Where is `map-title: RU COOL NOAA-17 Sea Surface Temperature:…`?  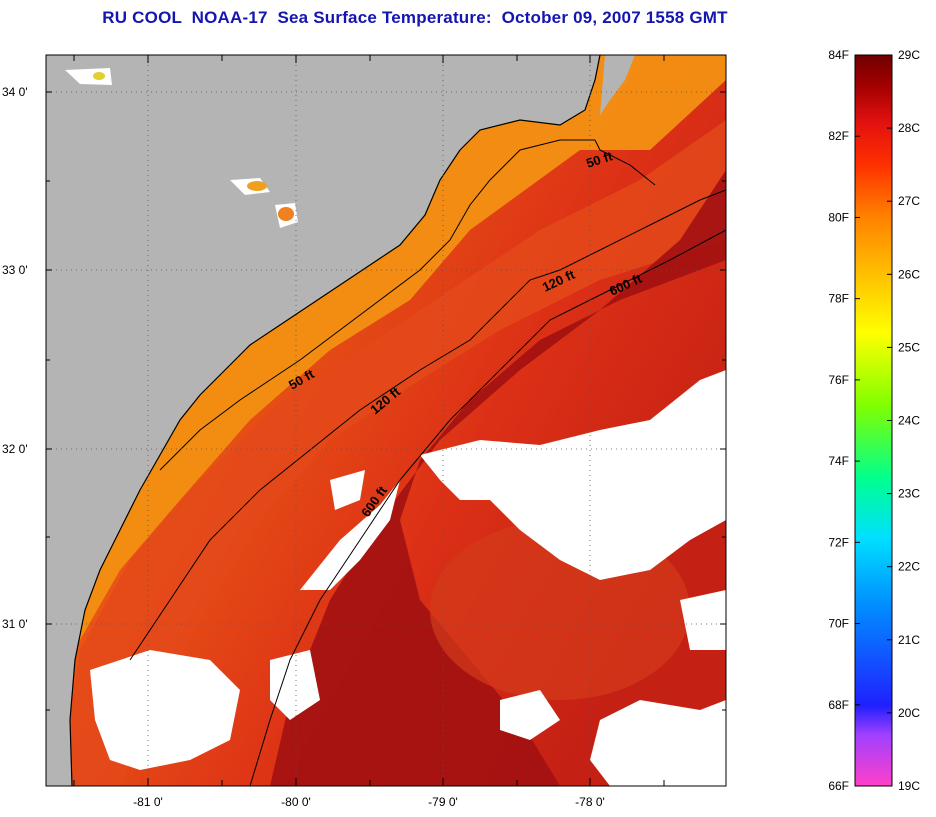
map-title: RU COOL NOAA-17 Sea Surface Temperature:… is located at coordinates (415, 17).